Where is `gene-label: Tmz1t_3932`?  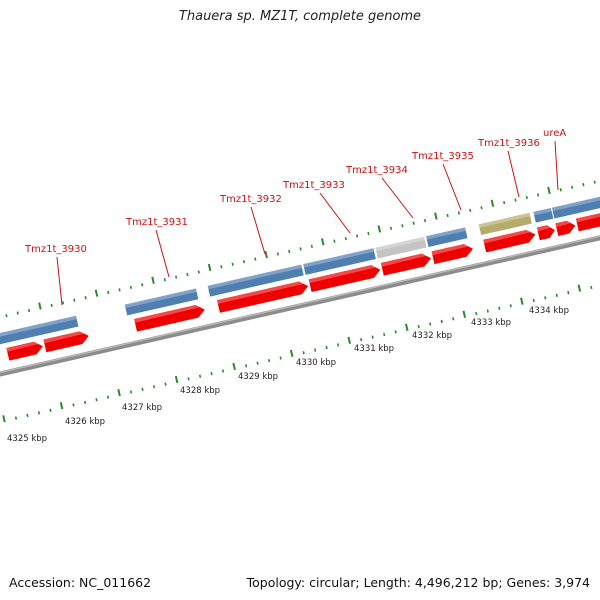 gene-label: Tmz1t_3932 is located at coordinates (250, 199).